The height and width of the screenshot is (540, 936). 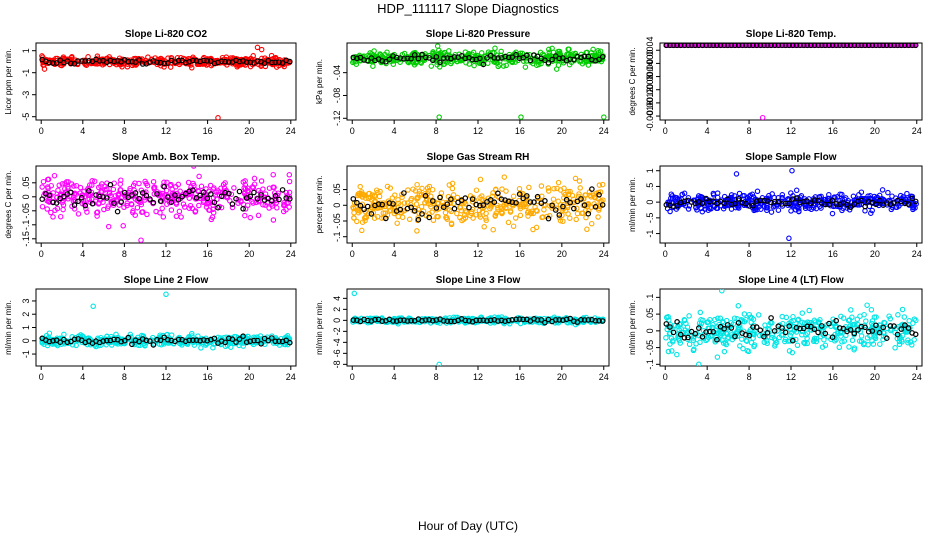 What do you see at coordinates (82, 131) in the screenshot?
I see `x-tick-label: 4` at bounding box center [82, 131].